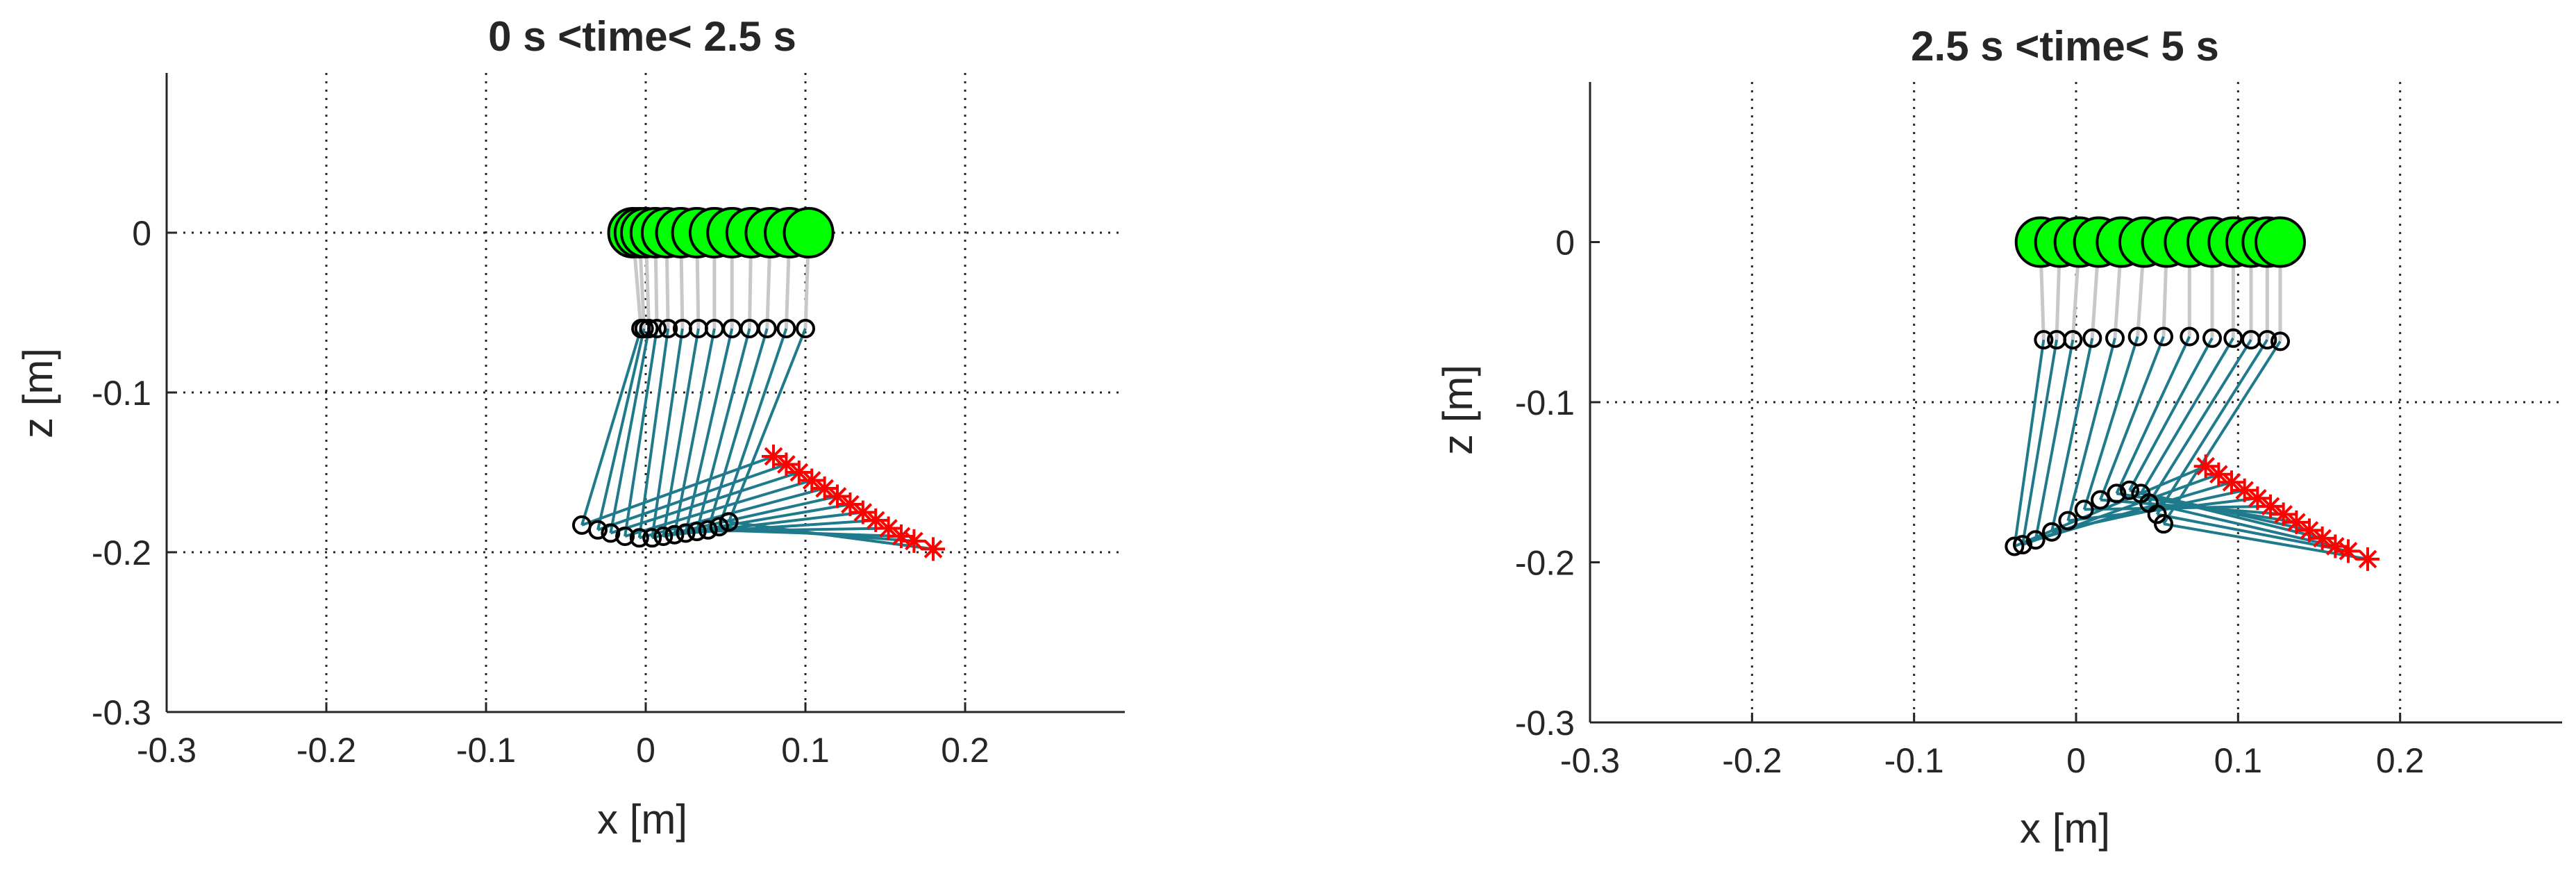  Describe the element at coordinates (2076, 761) in the screenshot. I see `x-tick-label: 0` at that location.